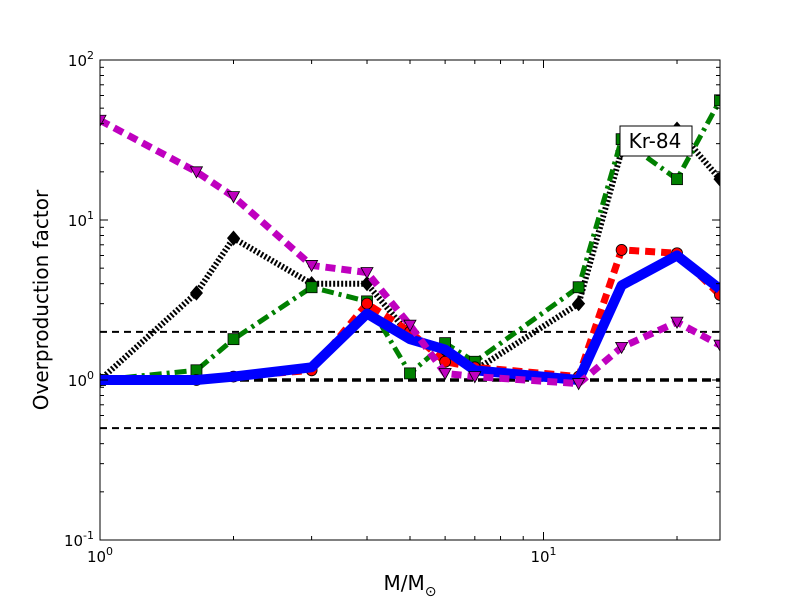 The height and width of the screenshot is (600, 800). What do you see at coordinates (88, 535) in the screenshot?
I see `y-tick-label-0-exponent: -1` at bounding box center [88, 535].